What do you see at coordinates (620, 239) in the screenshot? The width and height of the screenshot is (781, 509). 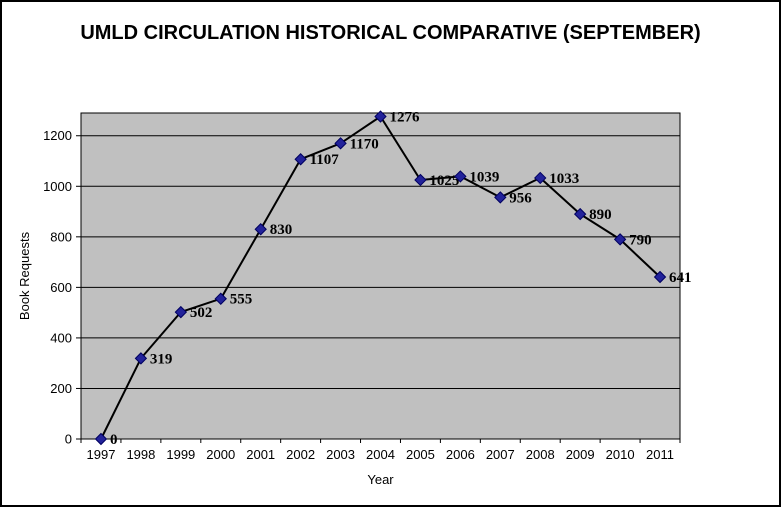 I see `data-point-marker-2010` at bounding box center [620, 239].